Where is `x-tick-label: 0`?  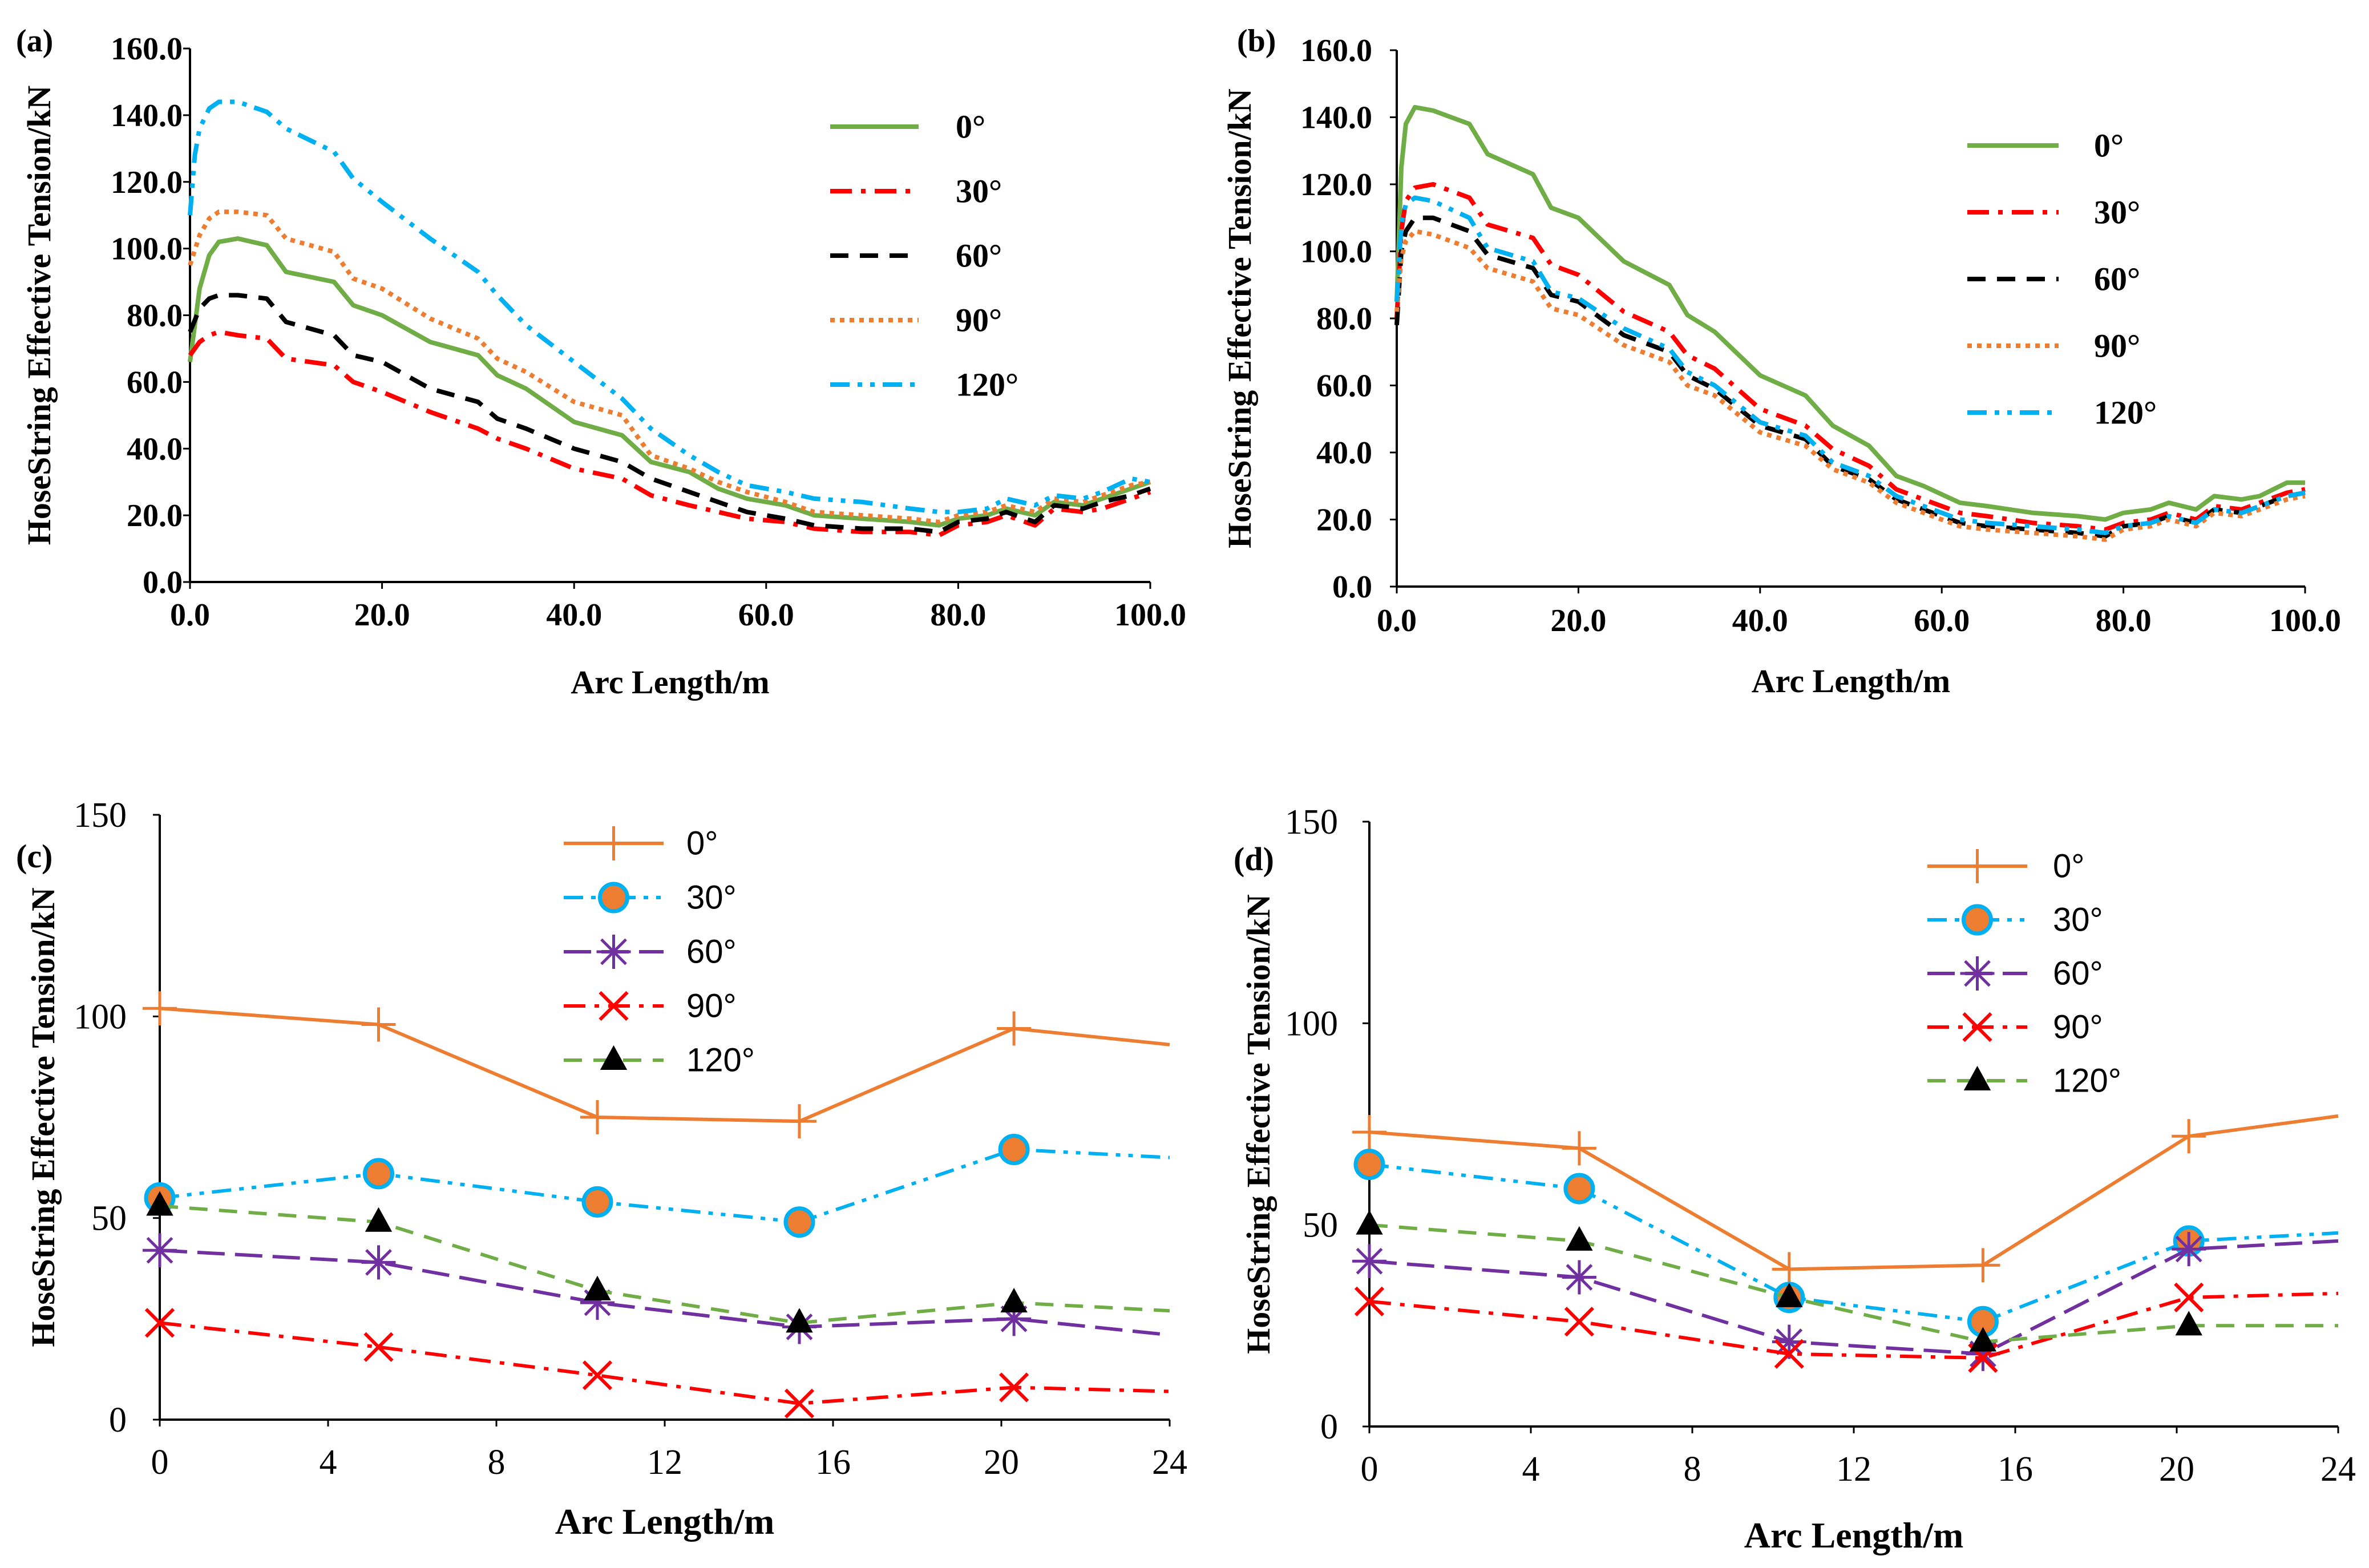
x-tick-label: 0 is located at coordinates (160, 1462).